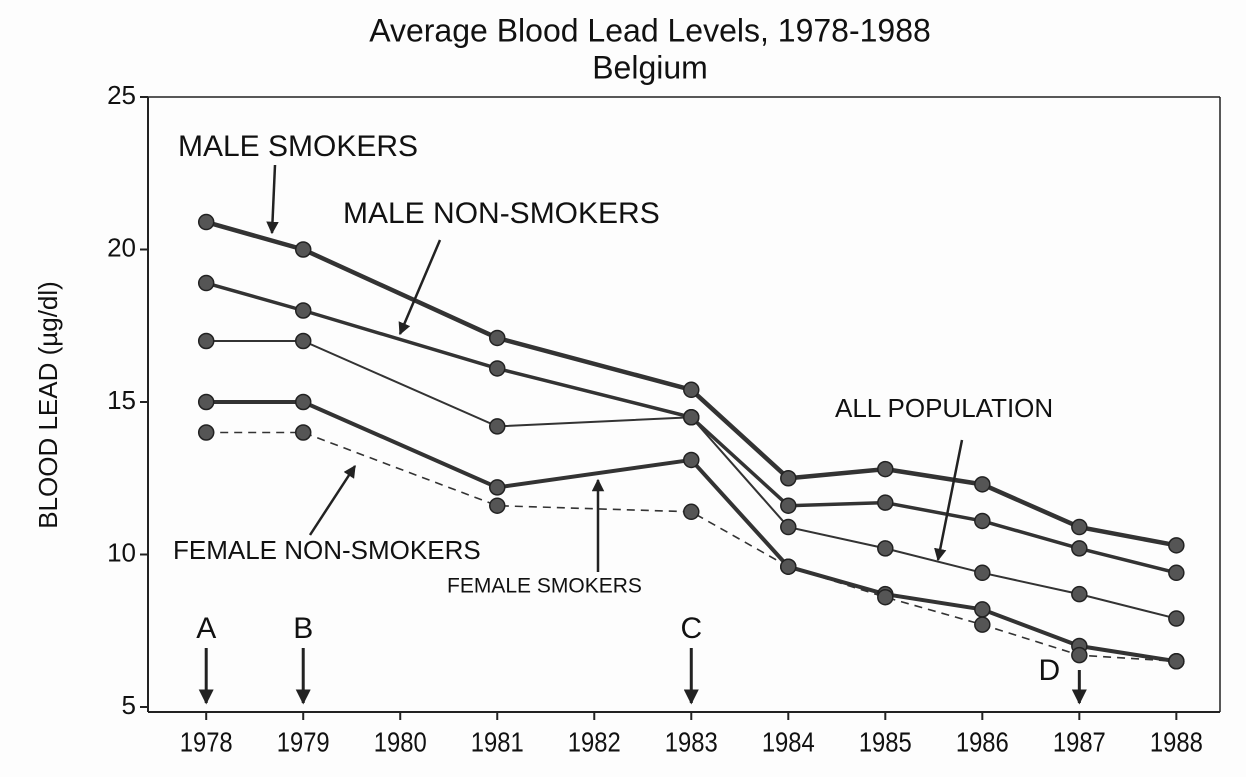 This screenshot has height=777, width=1246. Describe the element at coordinates (400, 742) in the screenshot. I see `x-tick-label: 1980` at that location.